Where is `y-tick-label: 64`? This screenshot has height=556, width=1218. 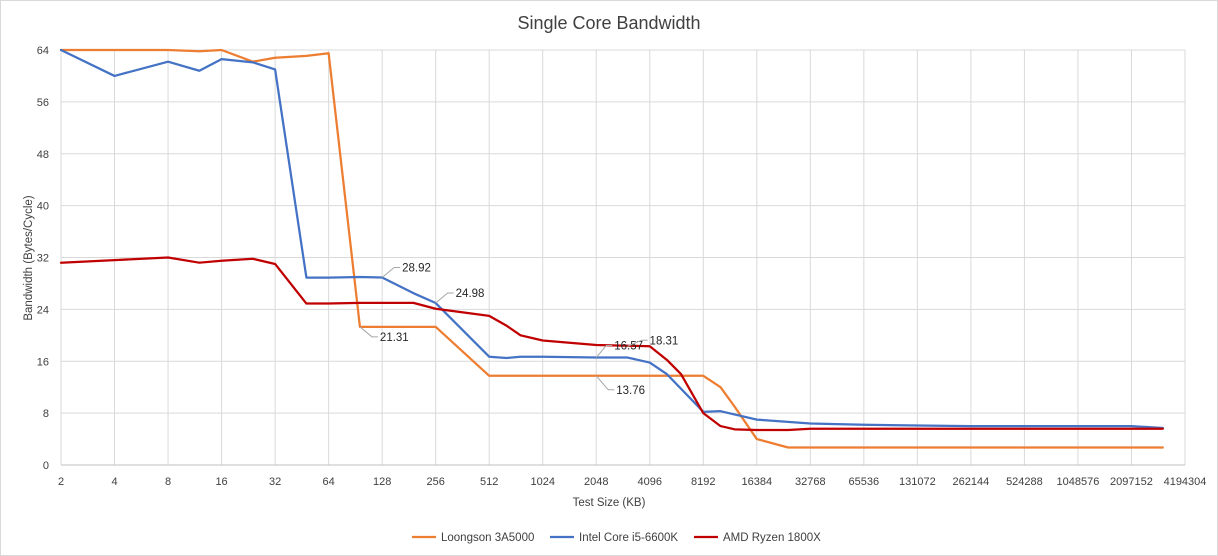 y-tick-label: 64 is located at coordinates (43, 51).